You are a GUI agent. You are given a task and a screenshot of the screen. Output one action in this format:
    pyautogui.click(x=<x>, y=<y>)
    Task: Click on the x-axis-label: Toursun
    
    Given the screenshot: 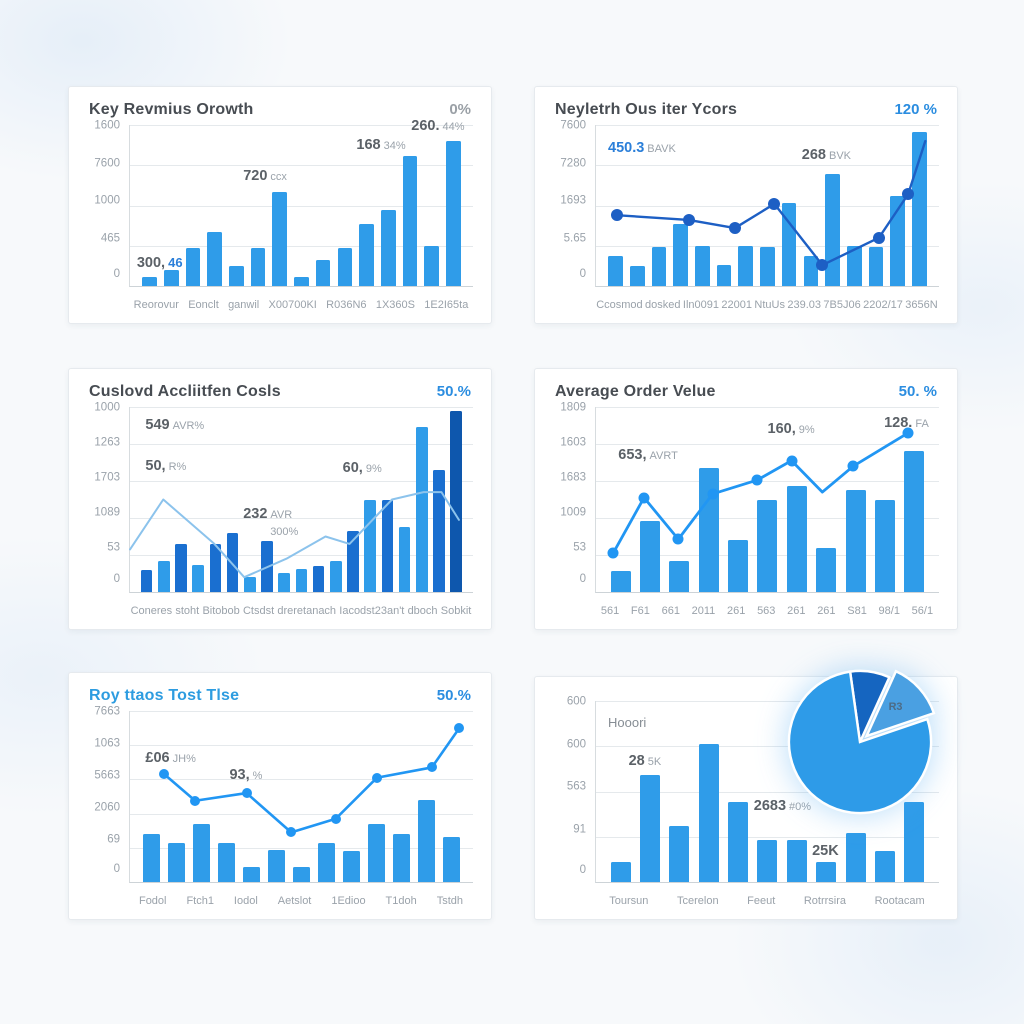 What is the action you would take?
    pyautogui.click(x=629, y=901)
    